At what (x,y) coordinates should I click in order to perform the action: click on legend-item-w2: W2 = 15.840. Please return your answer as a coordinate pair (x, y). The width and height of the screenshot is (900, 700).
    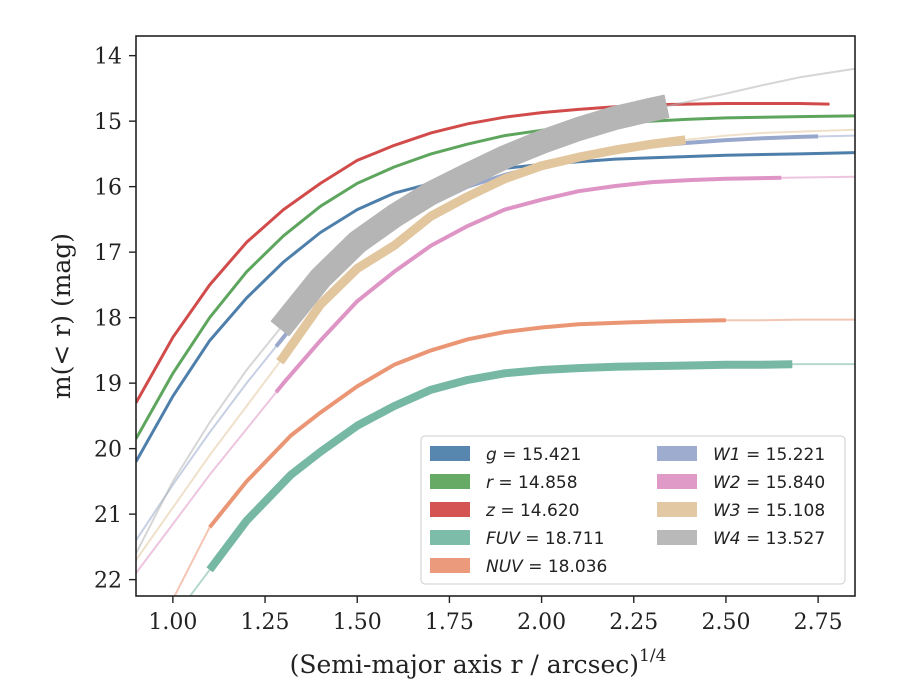
    Looking at the image, I should click on (741, 483).